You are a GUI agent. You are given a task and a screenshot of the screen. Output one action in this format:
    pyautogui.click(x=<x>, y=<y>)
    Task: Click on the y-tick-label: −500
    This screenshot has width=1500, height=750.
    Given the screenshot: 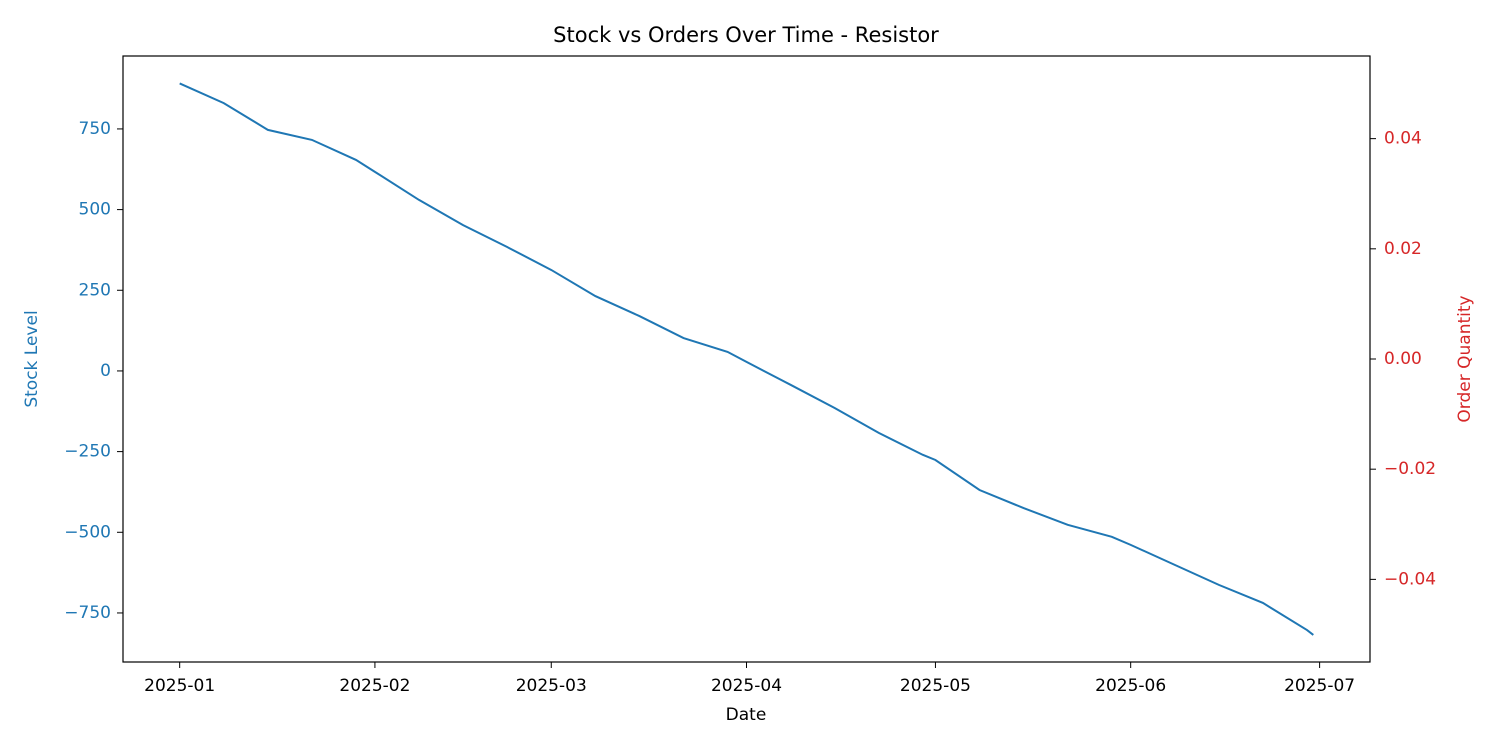 What is the action you would take?
    pyautogui.click(x=87, y=532)
    